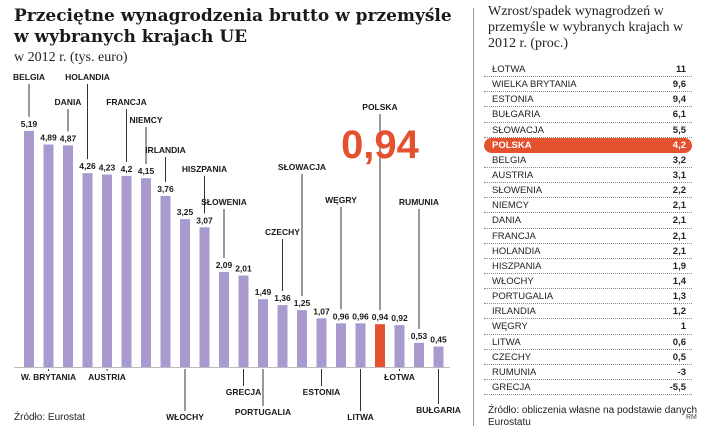 This screenshot has height=435, width=707. I want to click on table-country: RUMUNIA, so click(514, 372).